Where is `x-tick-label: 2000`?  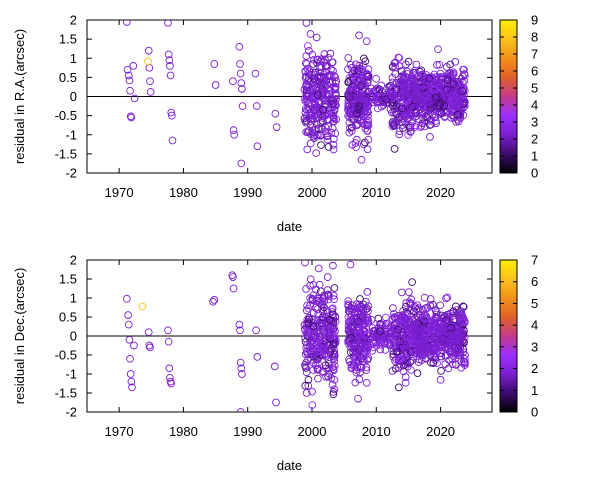 x-tick-label: 2000 is located at coordinates (312, 192).